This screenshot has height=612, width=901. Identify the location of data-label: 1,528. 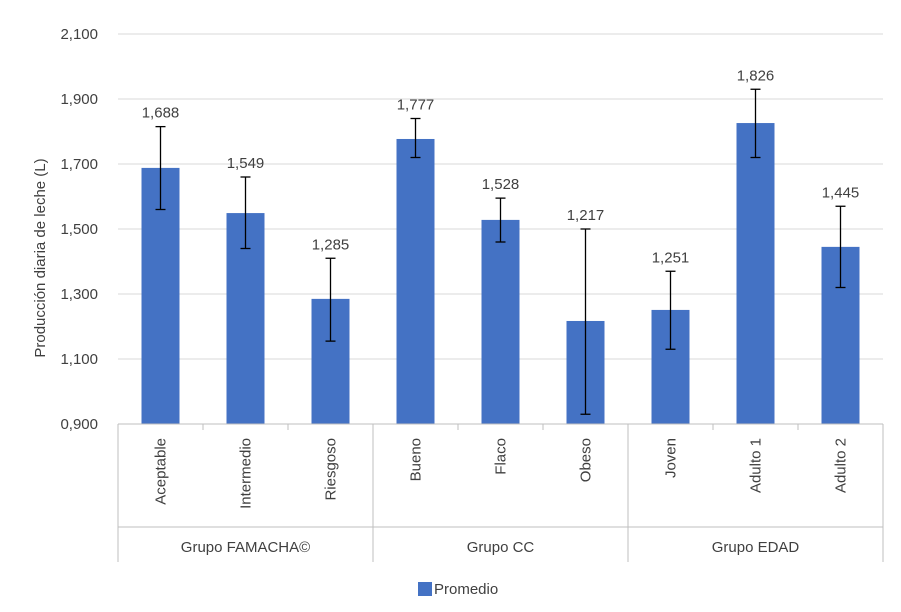
(501, 184).